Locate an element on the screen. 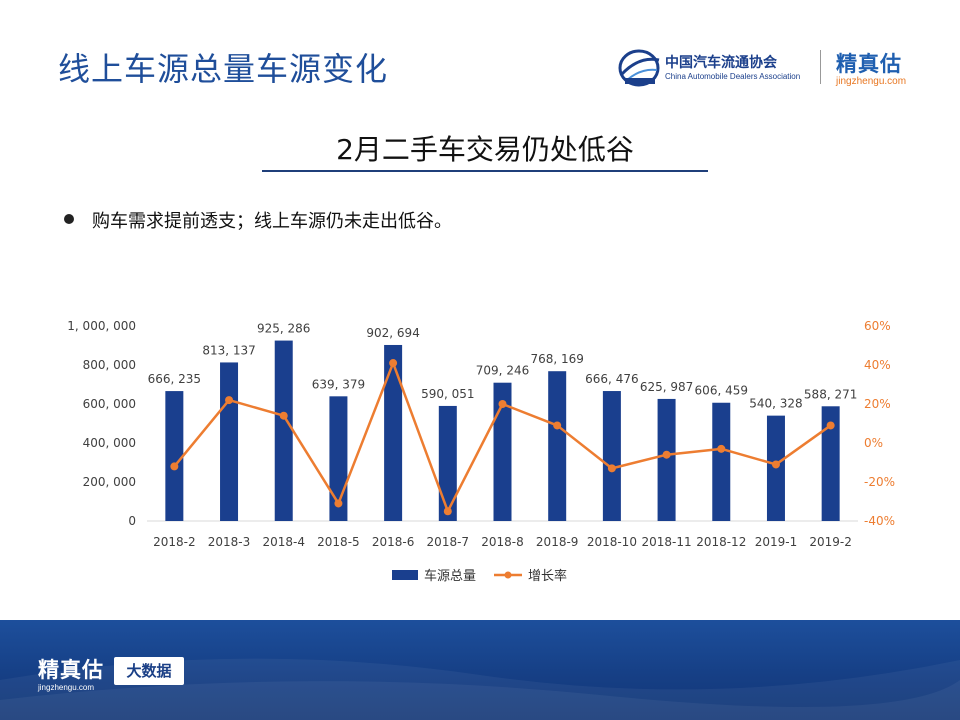 This screenshot has width=960, height=720. jzg-logo: 精真估 jingzhengu.com is located at coordinates (871, 67).